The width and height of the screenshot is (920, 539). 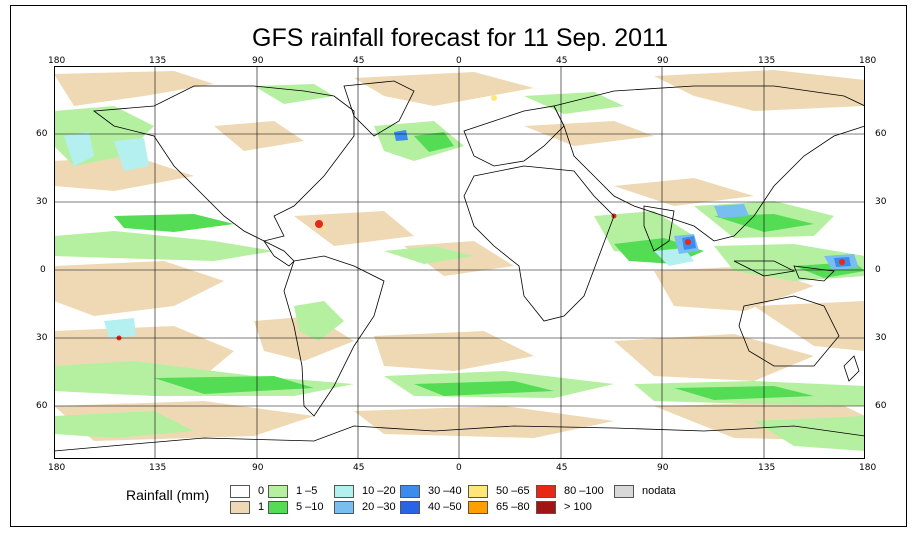 I want to click on lon-label-top: 0, so click(x=459, y=61).